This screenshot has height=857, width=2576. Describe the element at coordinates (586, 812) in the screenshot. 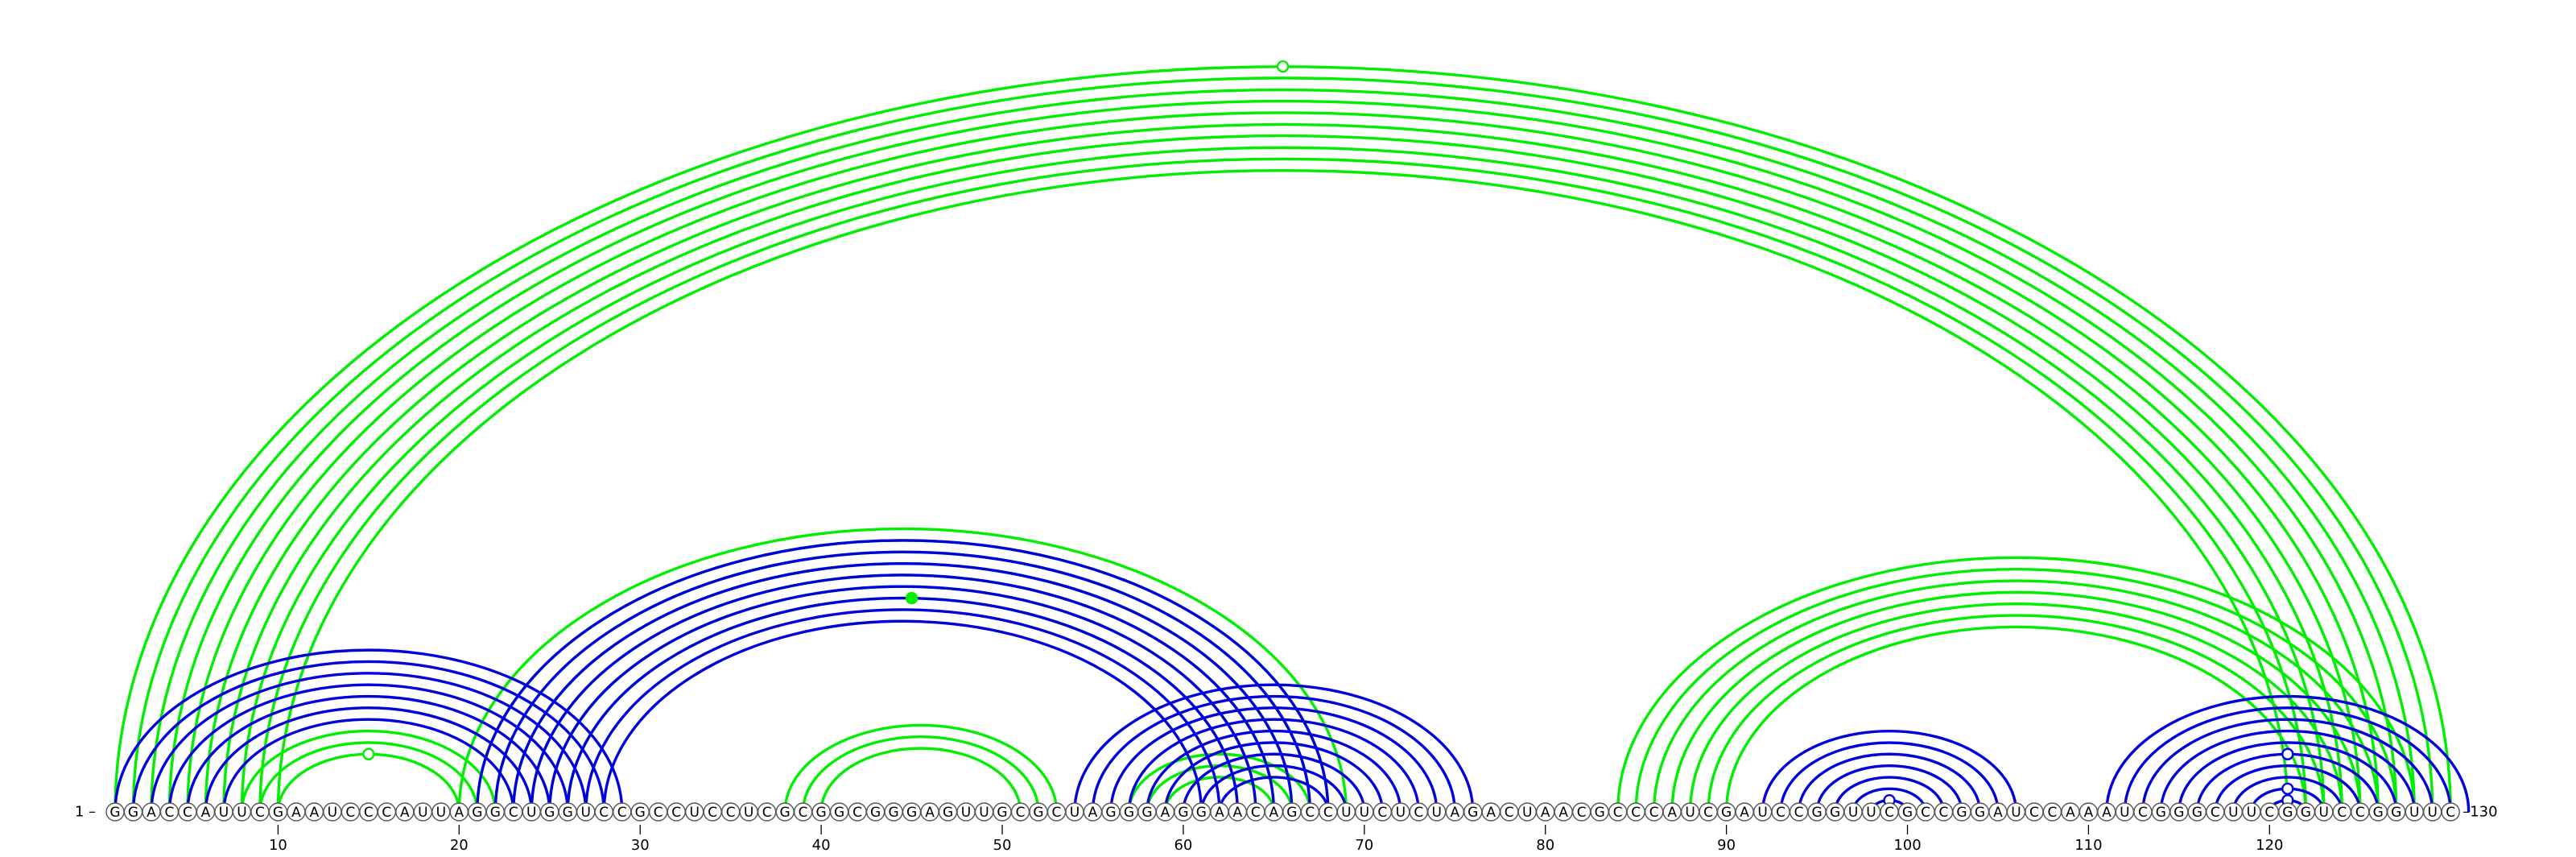

I see `nucleotide-27: U` at that location.